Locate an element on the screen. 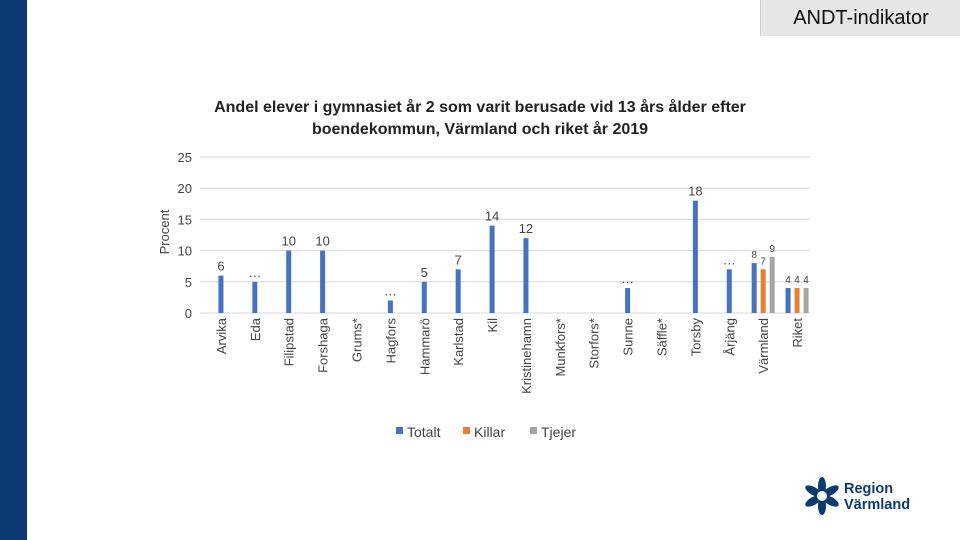 The image size is (960, 540). data-label: 5 is located at coordinates (424, 272).